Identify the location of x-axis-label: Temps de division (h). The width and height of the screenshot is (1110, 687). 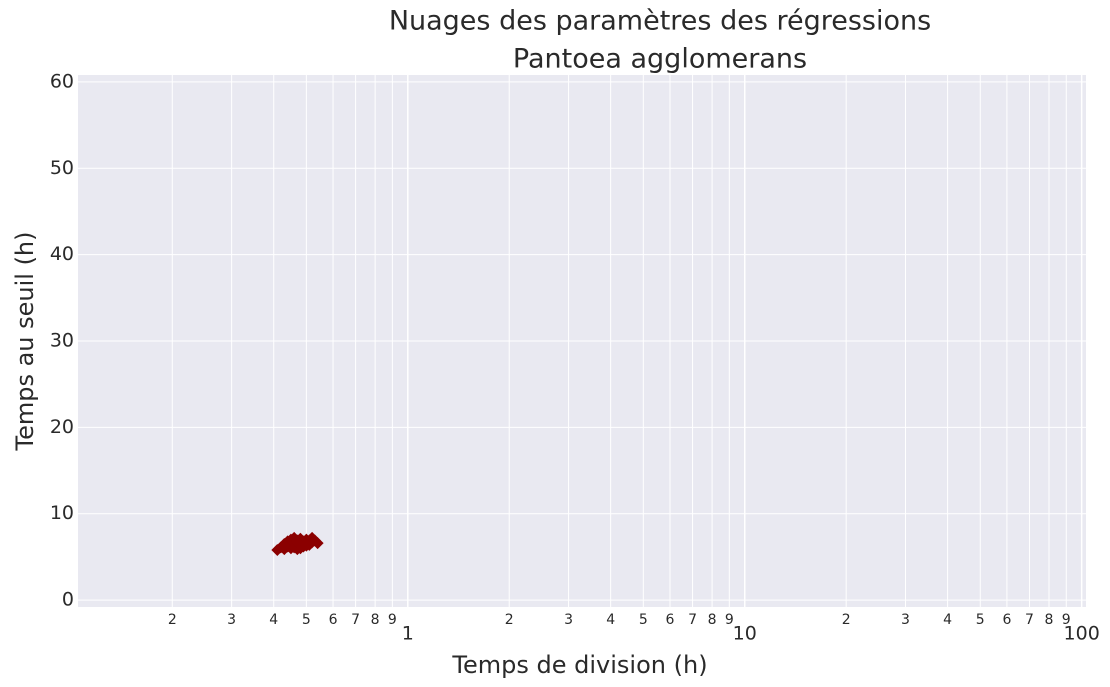
(579, 665).